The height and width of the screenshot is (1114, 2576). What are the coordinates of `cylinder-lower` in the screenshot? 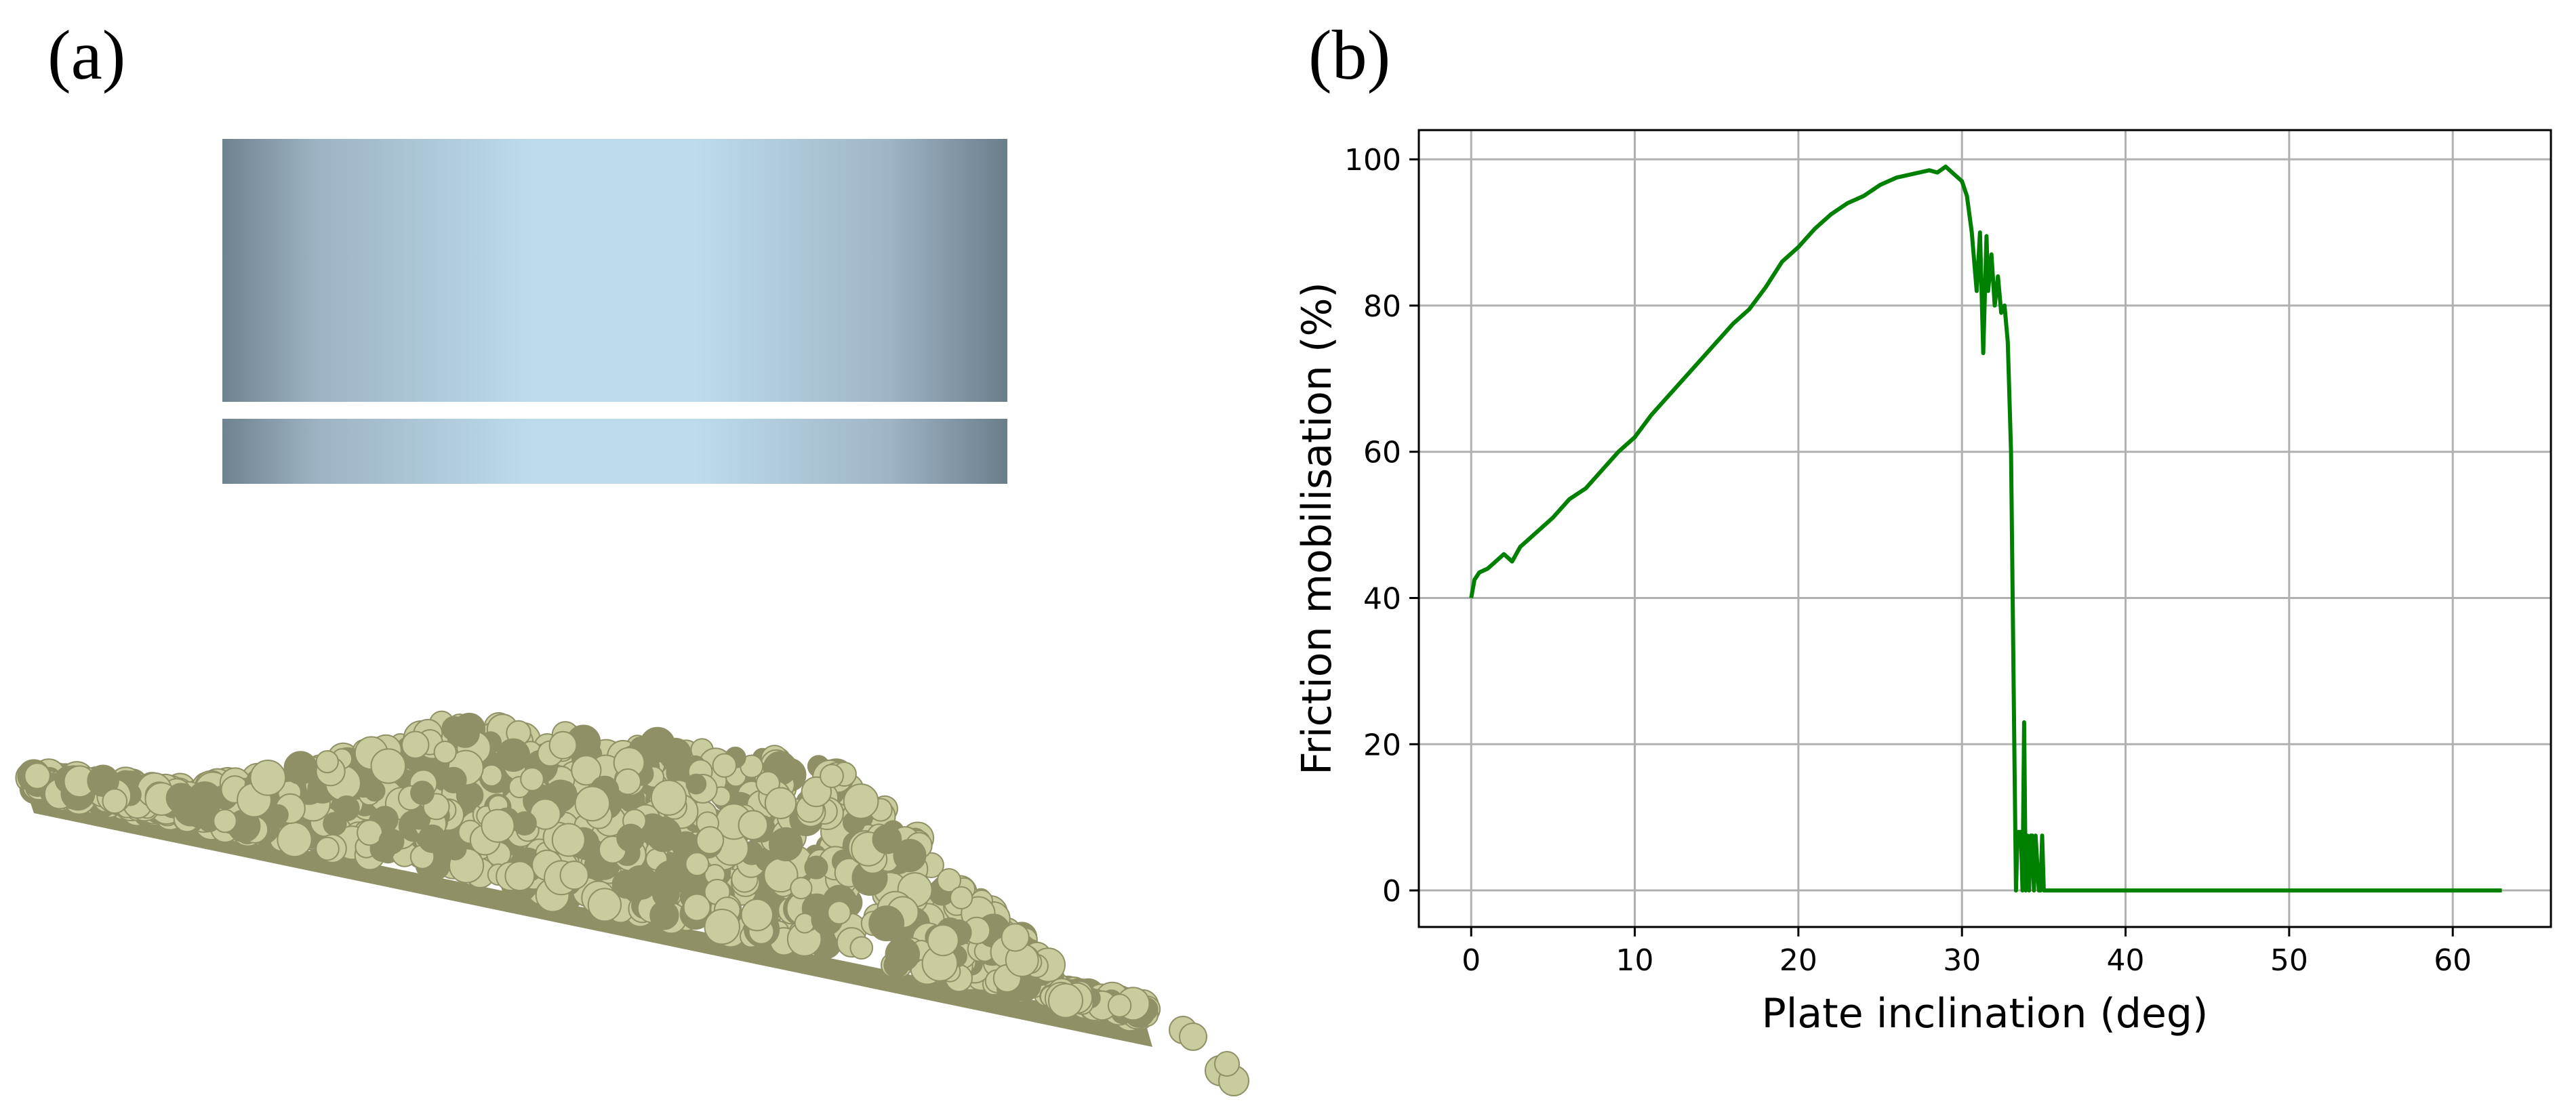 It's located at (614, 452).